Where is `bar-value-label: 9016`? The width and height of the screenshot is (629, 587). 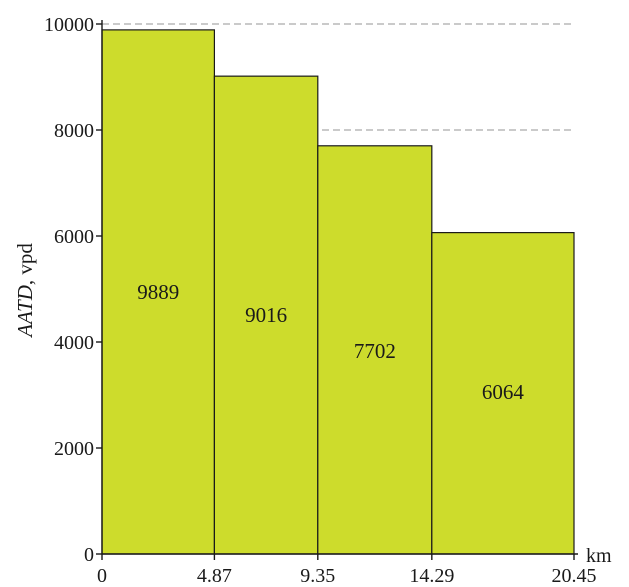
bar-value-label: 9016 is located at coordinates (266, 315).